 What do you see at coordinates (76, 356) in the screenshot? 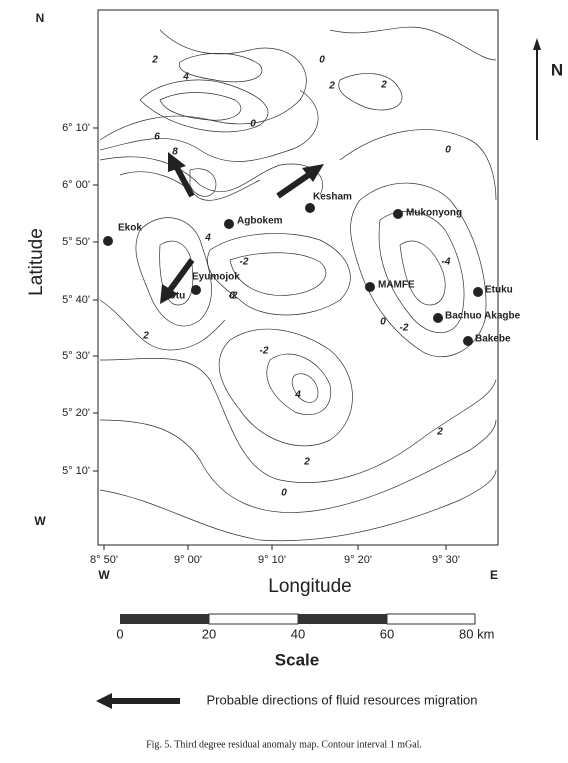
I see `y-tick-label: 5° 30'` at bounding box center [76, 356].